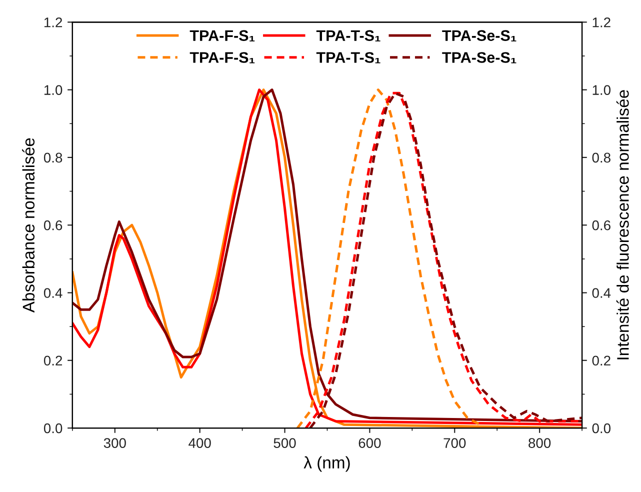 The image size is (641, 492). I want to click on x-axis-title: λ (nm), so click(327, 464).